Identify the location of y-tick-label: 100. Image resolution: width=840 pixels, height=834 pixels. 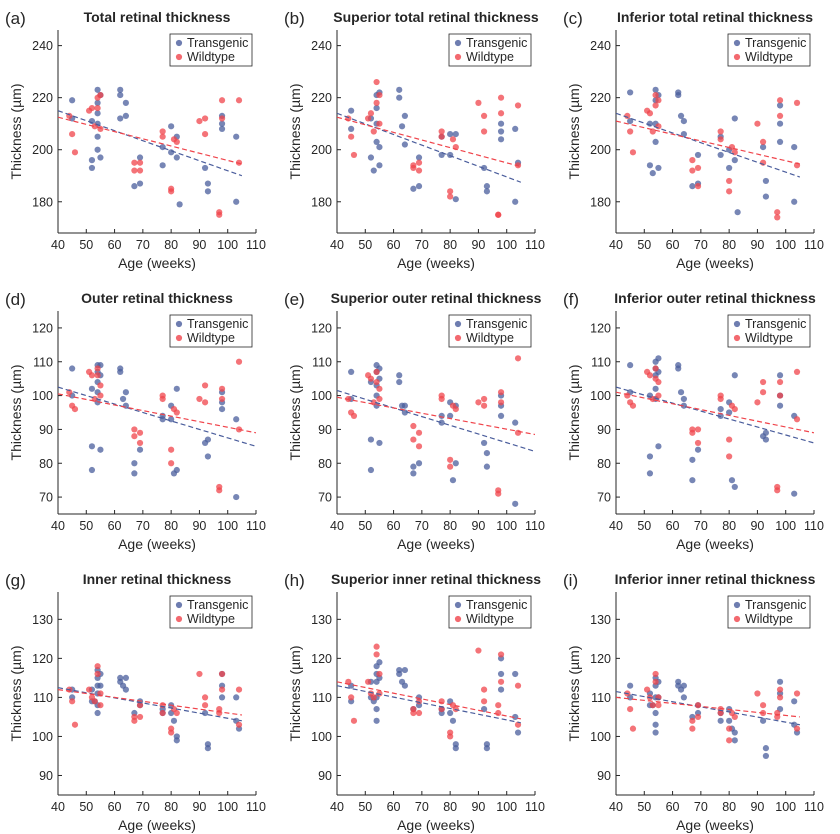
(42, 737).